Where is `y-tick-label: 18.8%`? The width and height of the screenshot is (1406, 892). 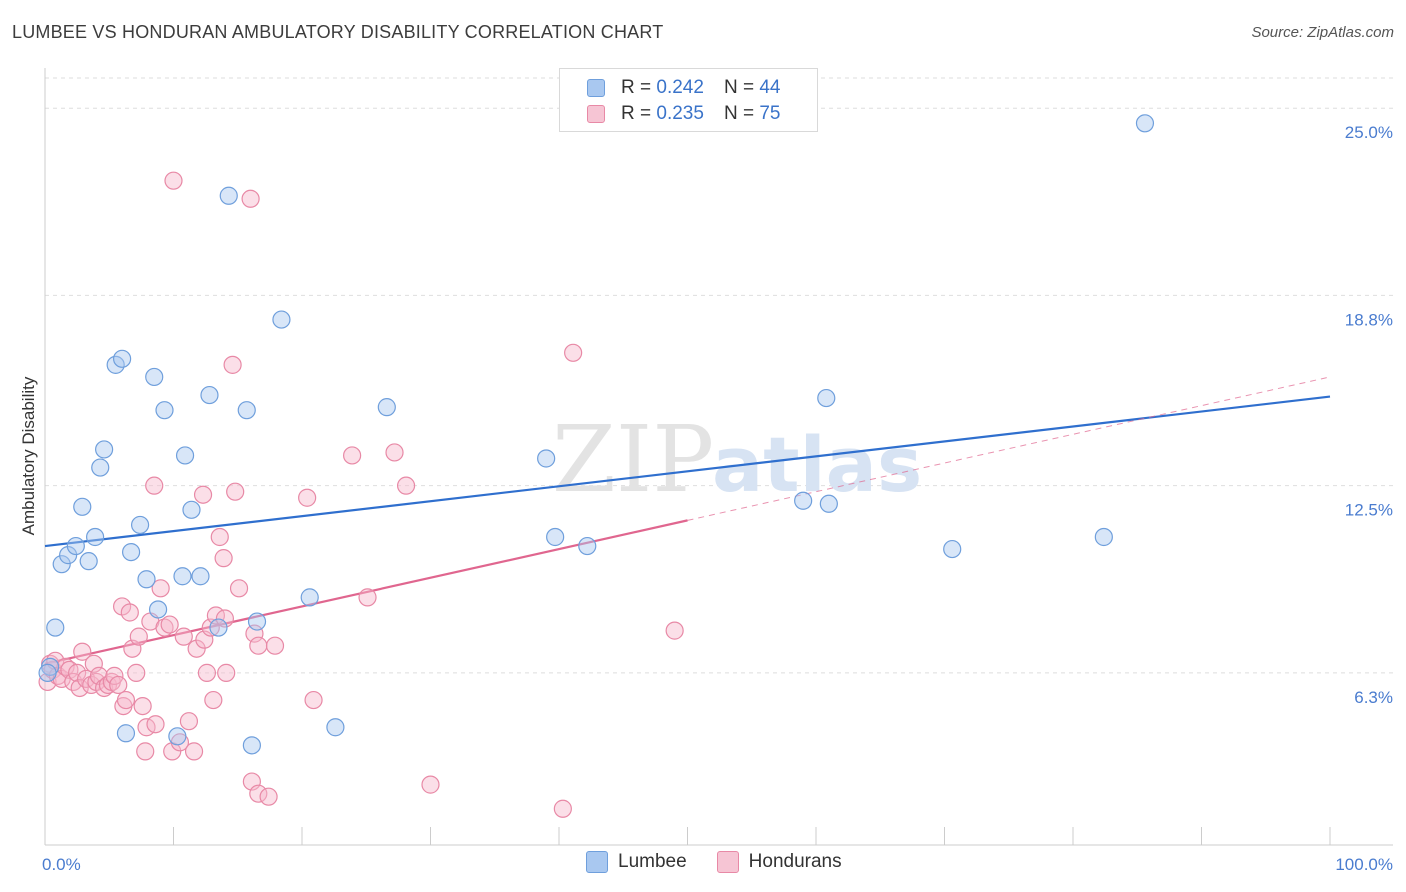
y-tick-label: 18.8% is located at coordinates (1369, 319).